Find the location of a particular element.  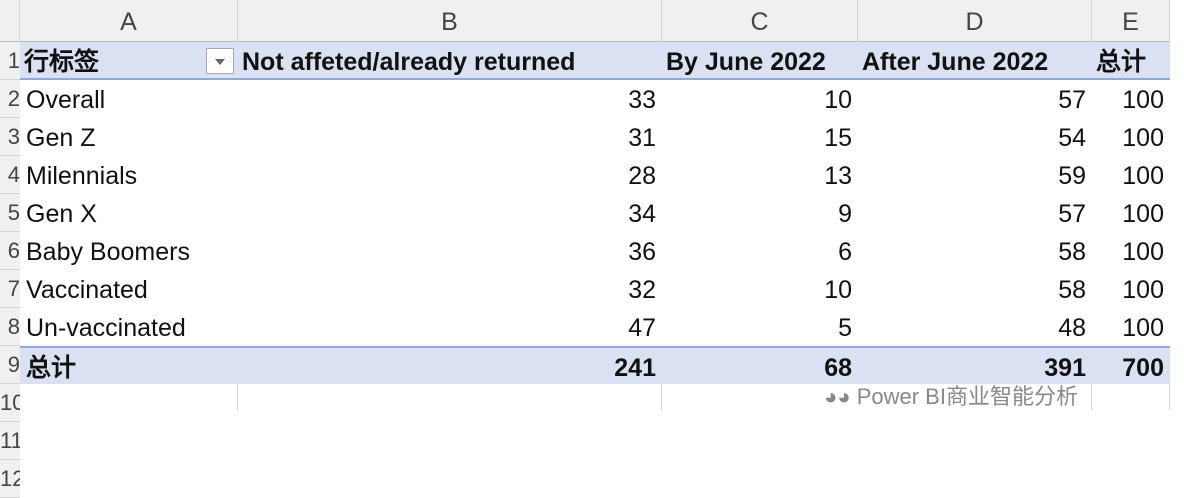

row-label: Un-vaccinated is located at coordinates (106, 328).